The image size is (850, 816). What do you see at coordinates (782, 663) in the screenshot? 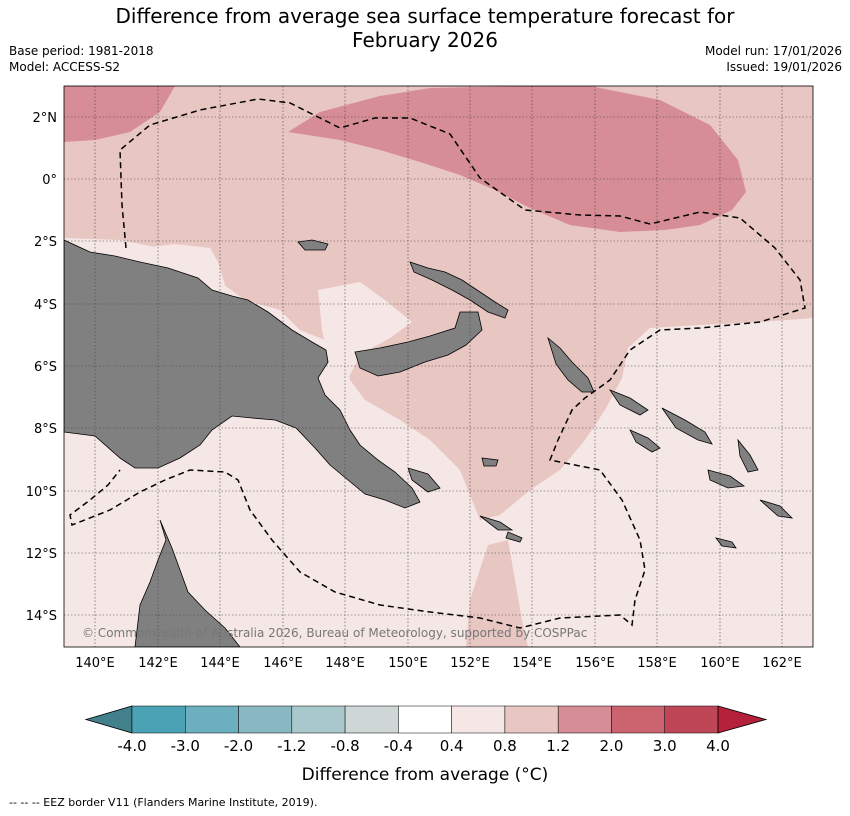
I see `lon-tick-label: 162°E` at bounding box center [782, 663].